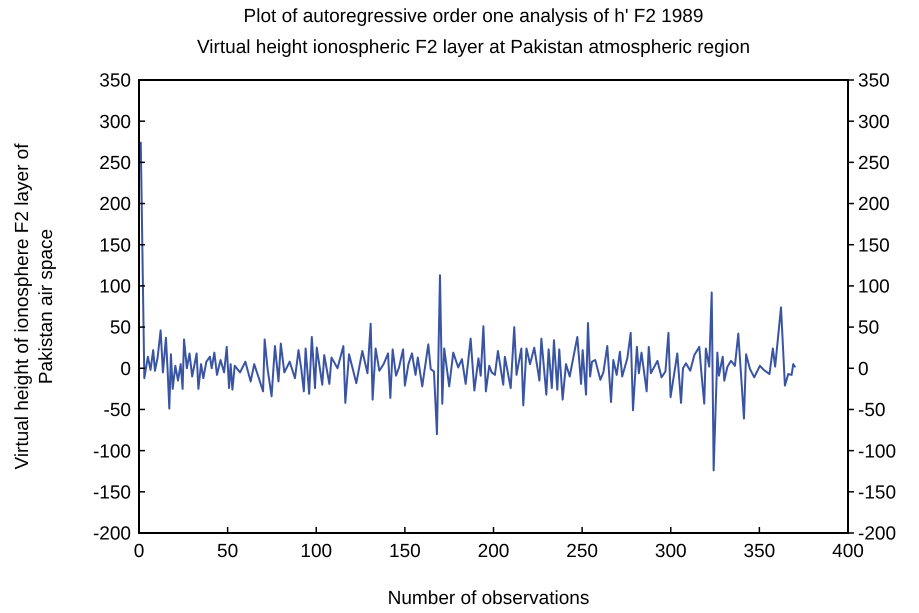 This screenshot has height=613, width=919. Describe the element at coordinates (582, 551) in the screenshot. I see `x-tick-label: 250` at that location.